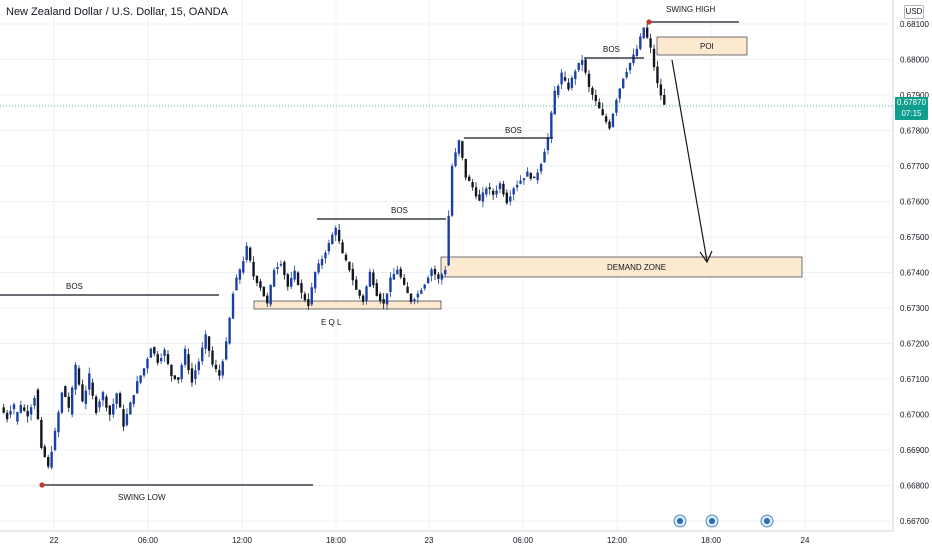  I want to click on price-tick-label: 0.67500, so click(914, 237).